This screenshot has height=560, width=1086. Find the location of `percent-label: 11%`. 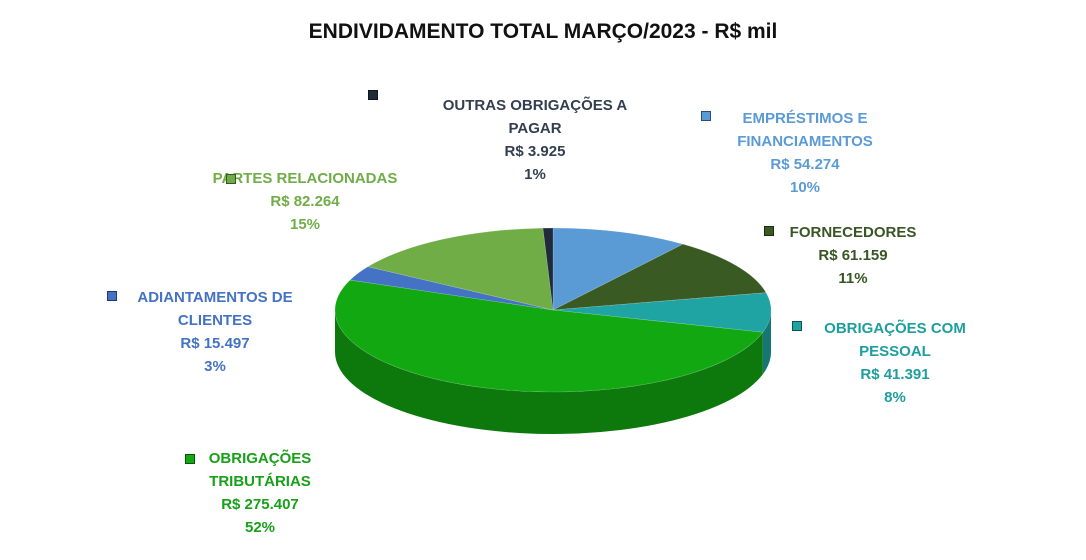

percent-label: 11% is located at coordinates (853, 278).